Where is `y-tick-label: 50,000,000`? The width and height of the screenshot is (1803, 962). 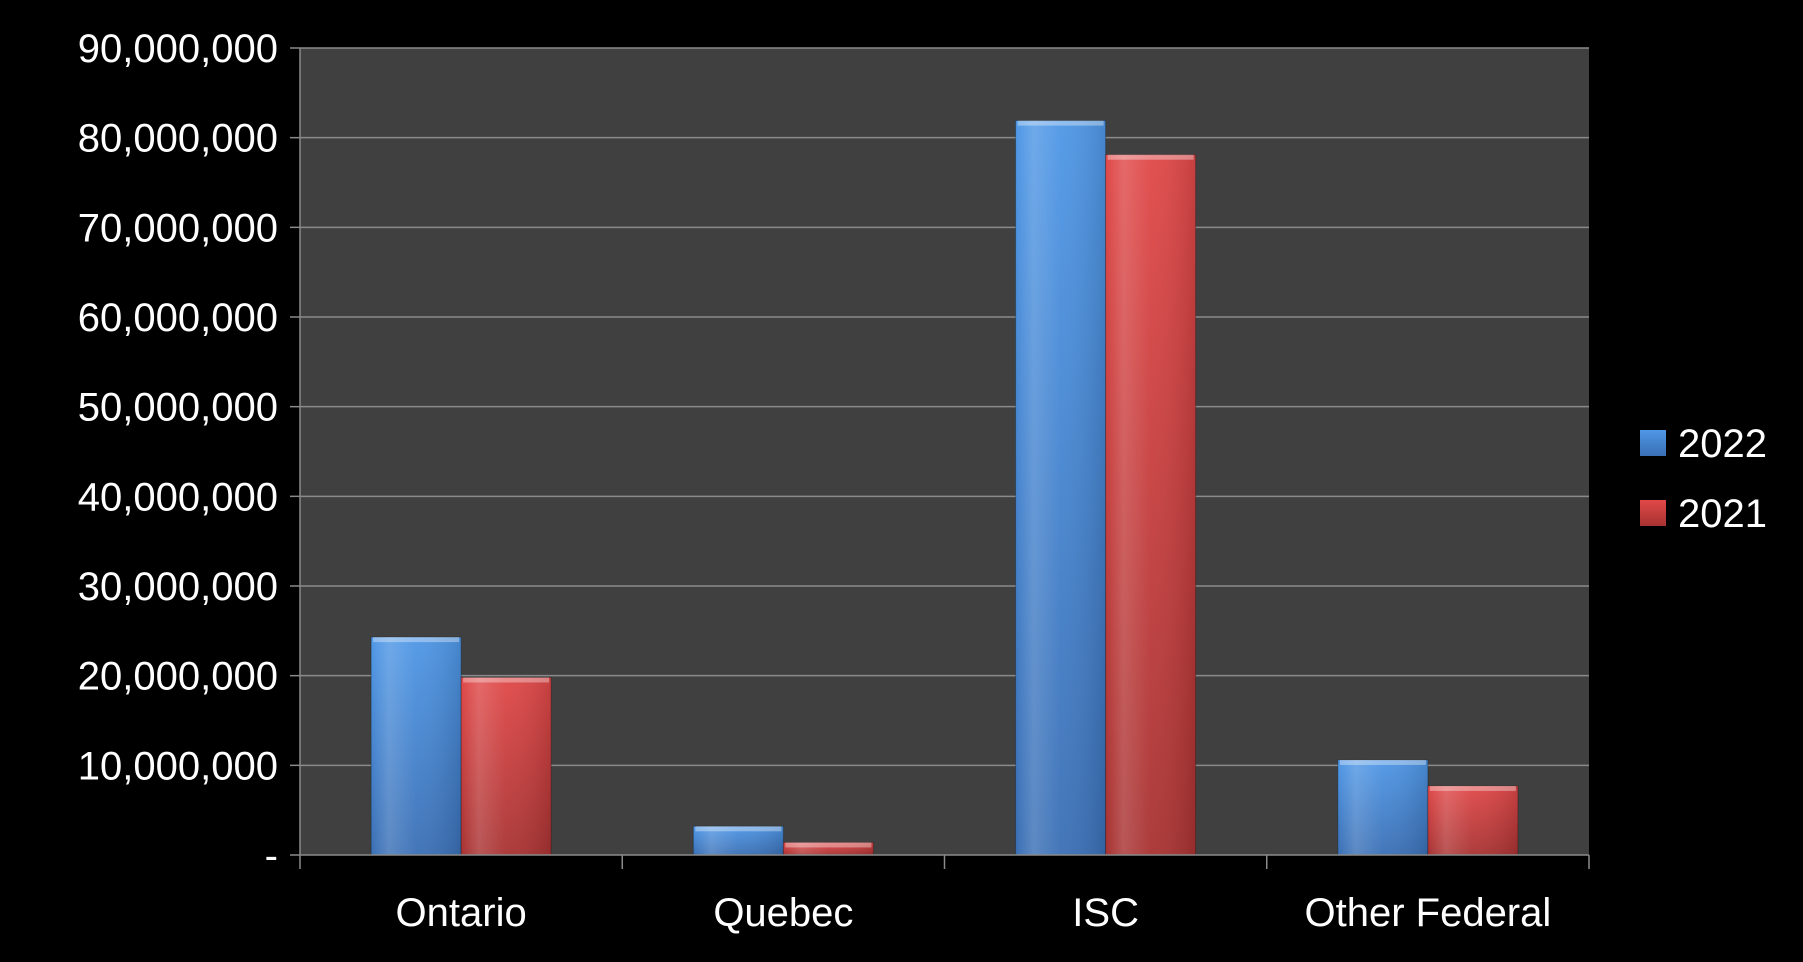 y-tick-label: 50,000,000 is located at coordinates (178, 408).